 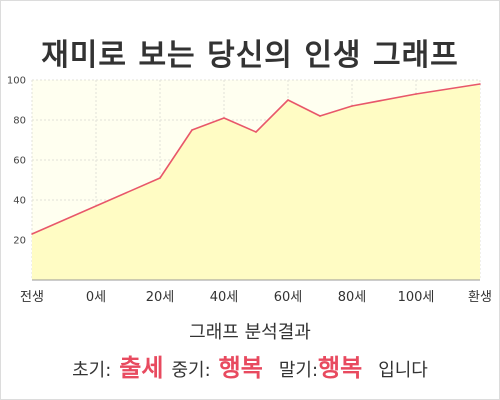 I want to click on y-tick-label: 100, so click(x=16, y=81).